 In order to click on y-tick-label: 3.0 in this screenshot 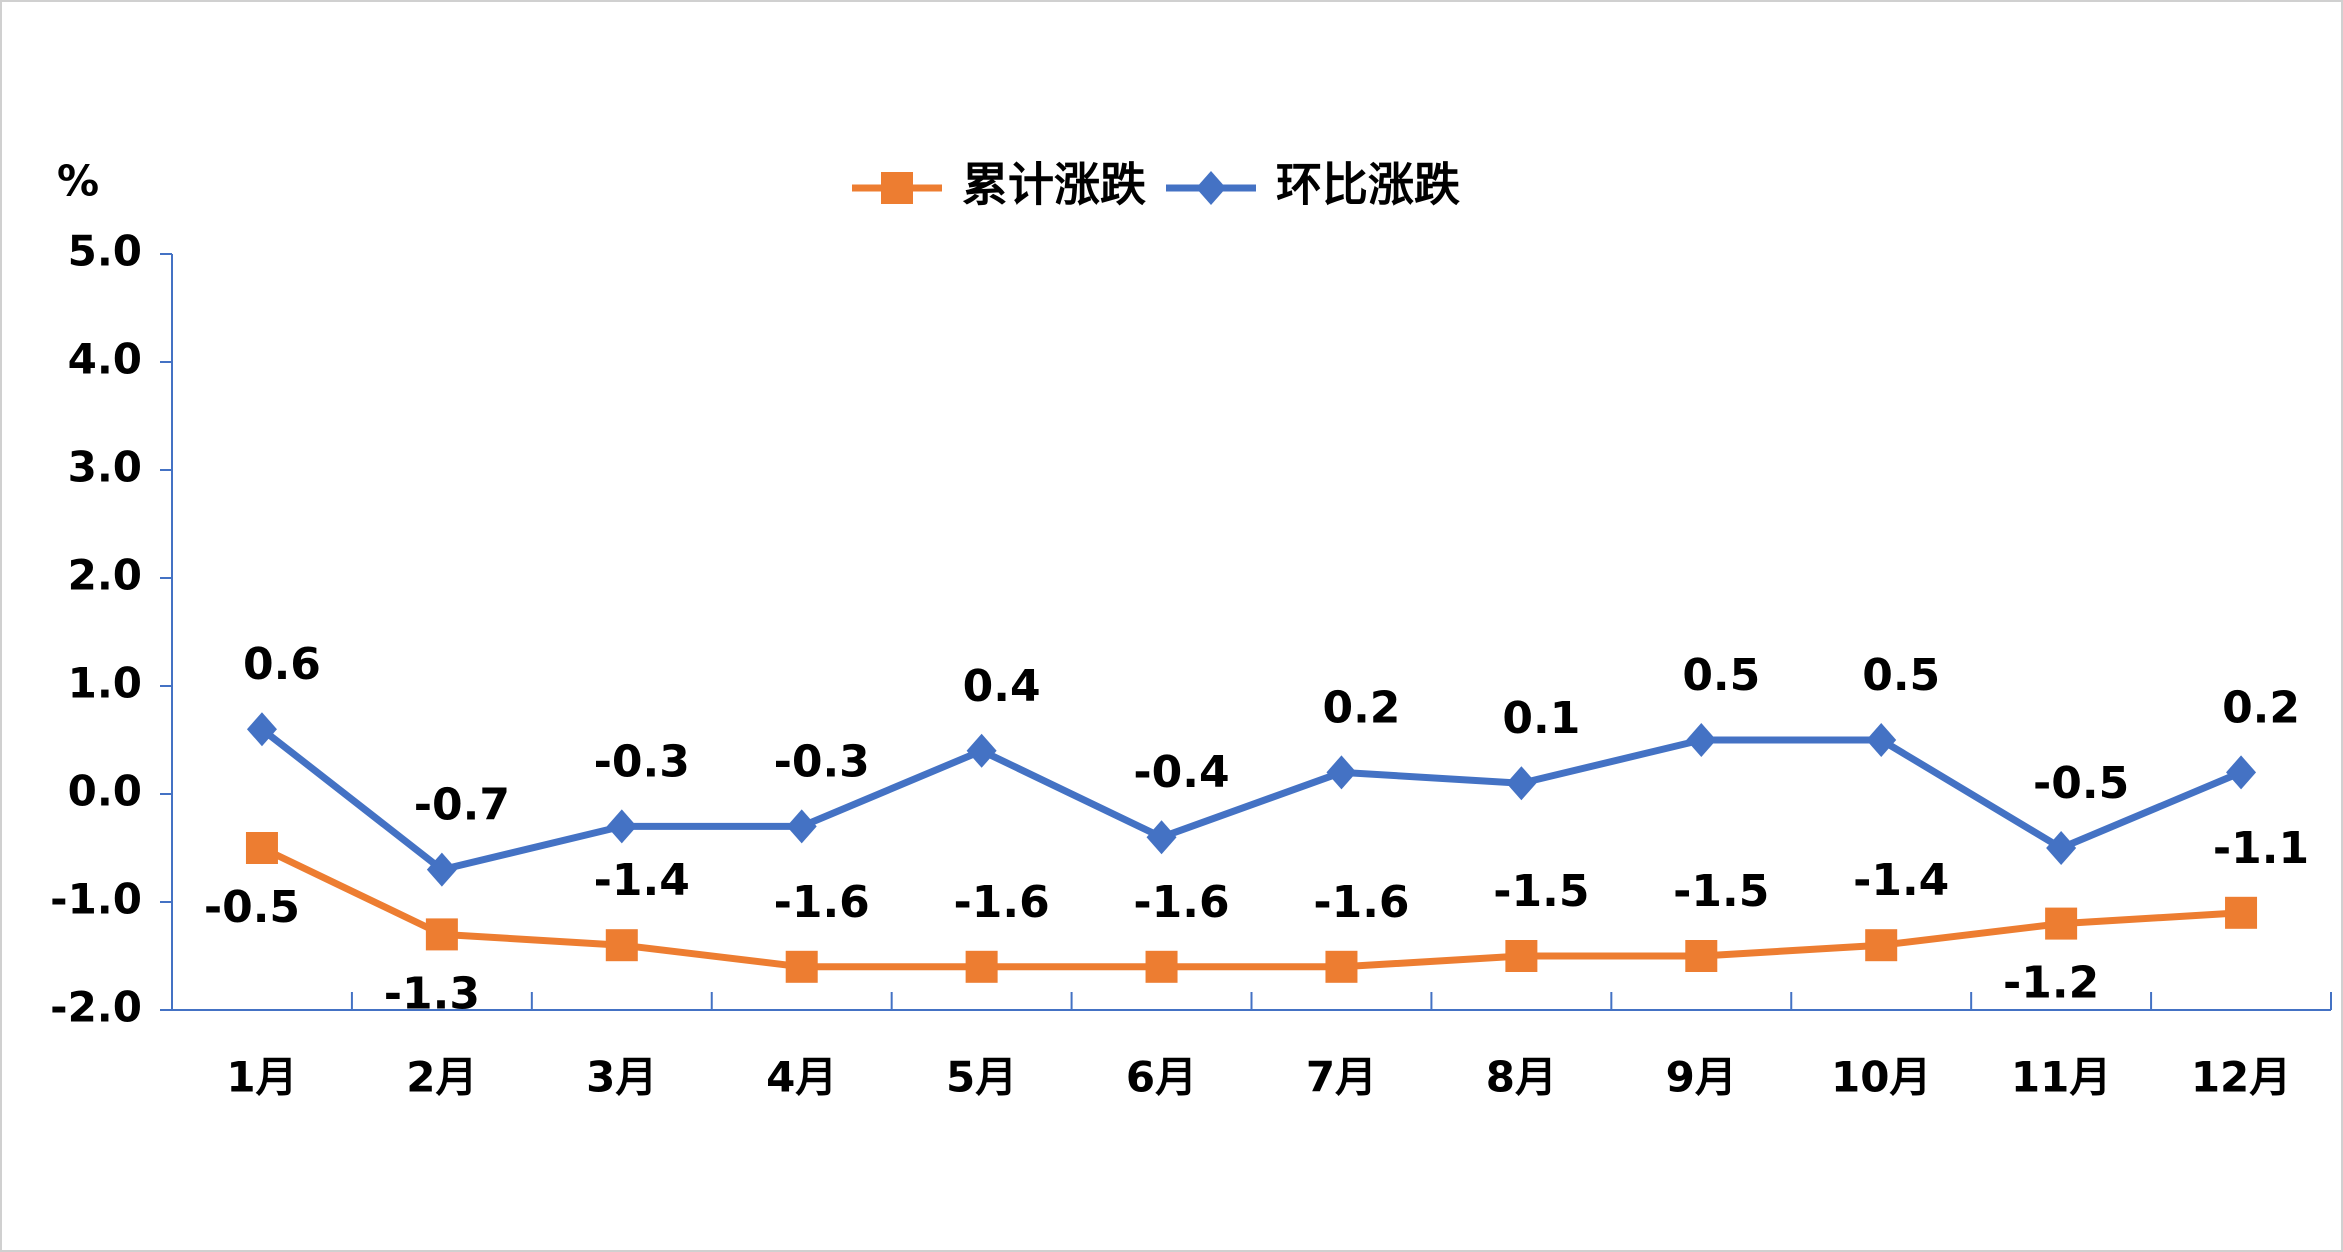, I will do `click(105, 467)`.